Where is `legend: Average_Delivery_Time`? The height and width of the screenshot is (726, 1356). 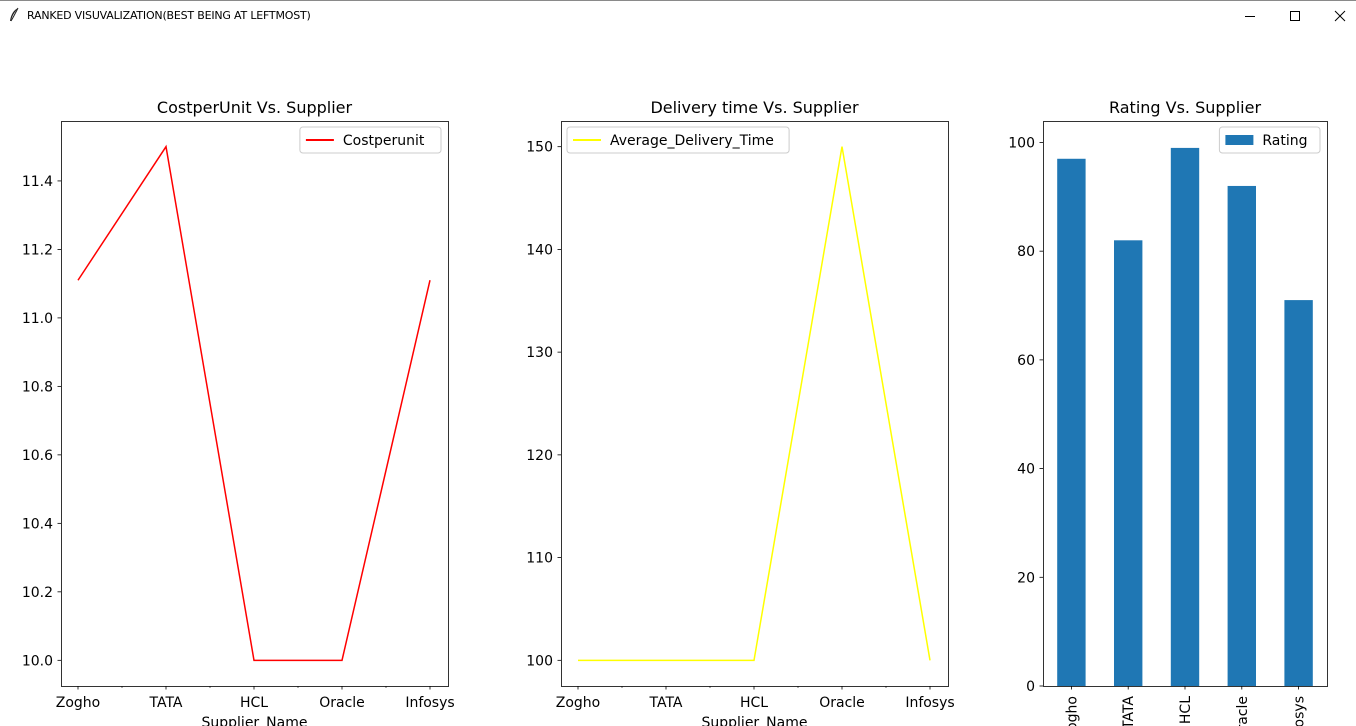
legend: Average_Delivery_Time is located at coordinates (678, 140).